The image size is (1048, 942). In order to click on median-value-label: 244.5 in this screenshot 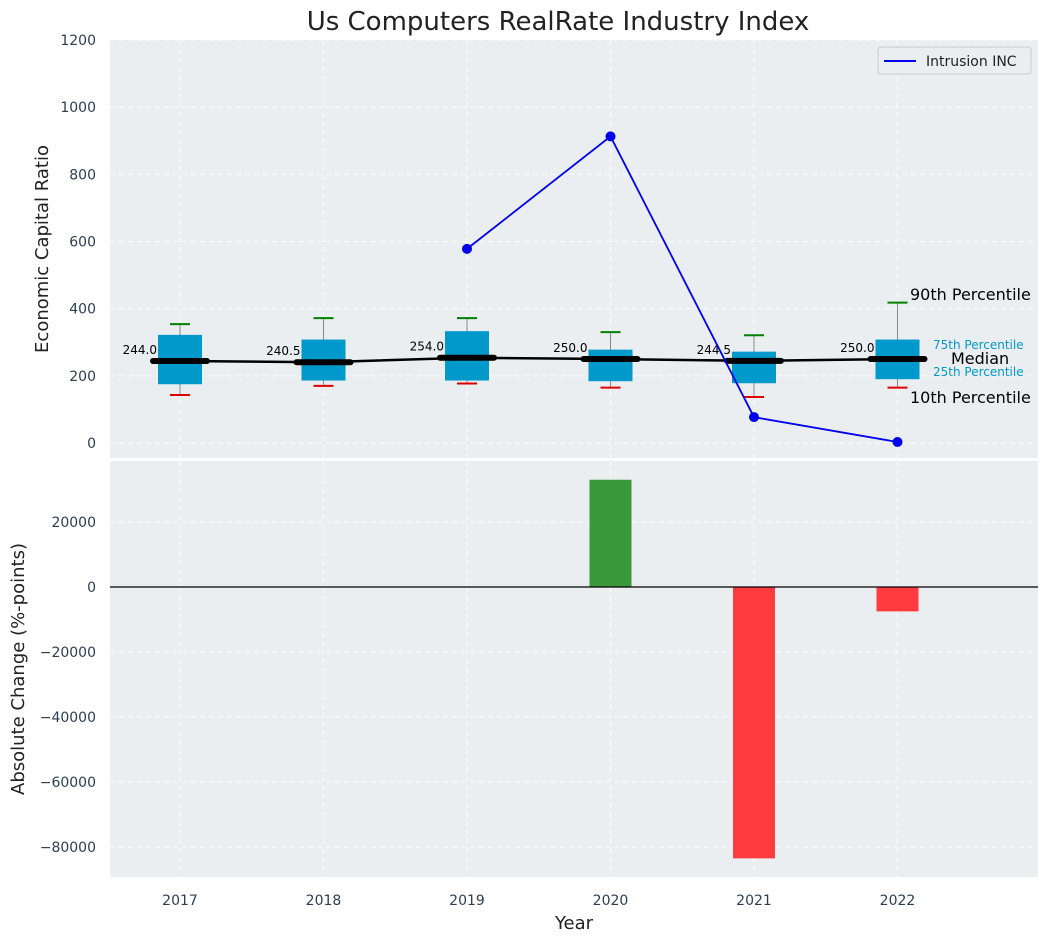, I will do `click(714, 350)`.